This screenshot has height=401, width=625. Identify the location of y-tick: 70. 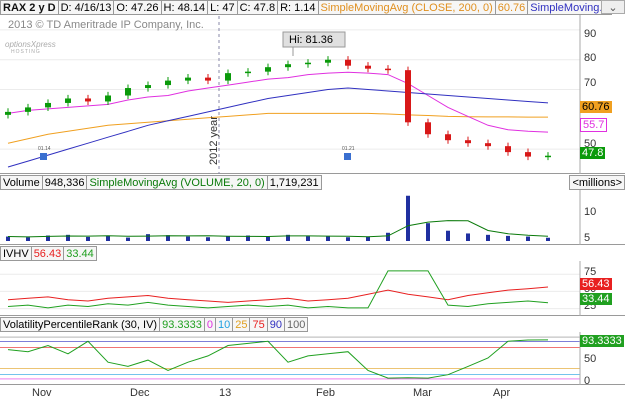
(590, 83).